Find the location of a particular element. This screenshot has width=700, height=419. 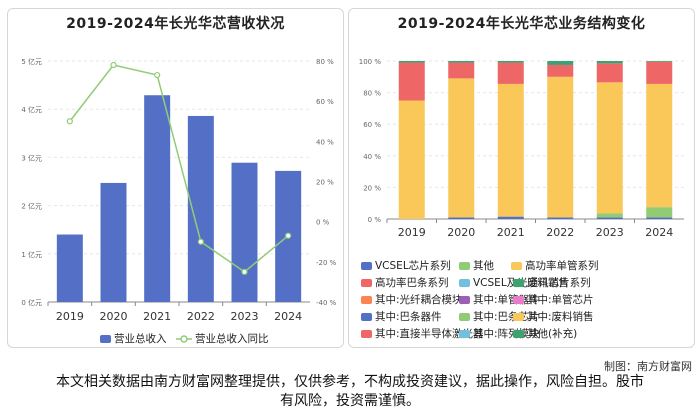

y-tick-label: 60 % is located at coordinates (372, 125).